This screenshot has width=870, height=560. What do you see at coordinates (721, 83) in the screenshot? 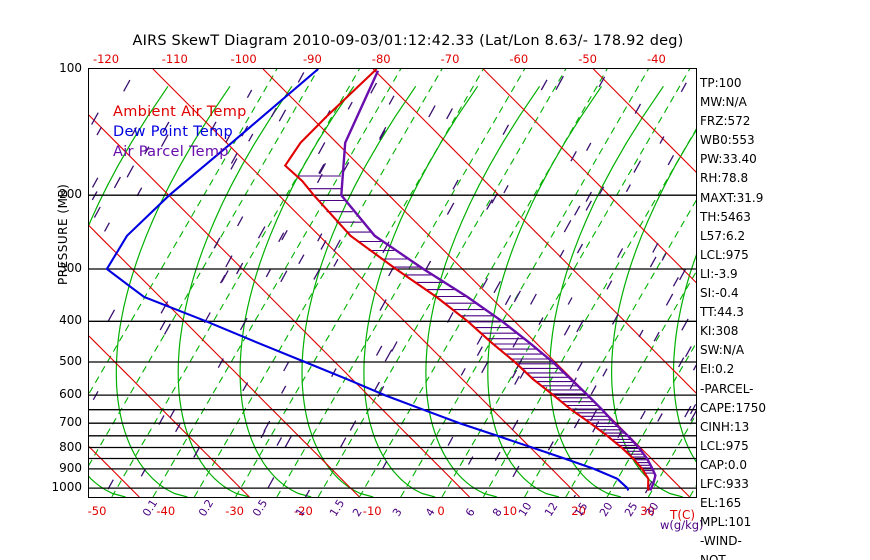
I see `parameter-row: TP:100` at bounding box center [721, 83].